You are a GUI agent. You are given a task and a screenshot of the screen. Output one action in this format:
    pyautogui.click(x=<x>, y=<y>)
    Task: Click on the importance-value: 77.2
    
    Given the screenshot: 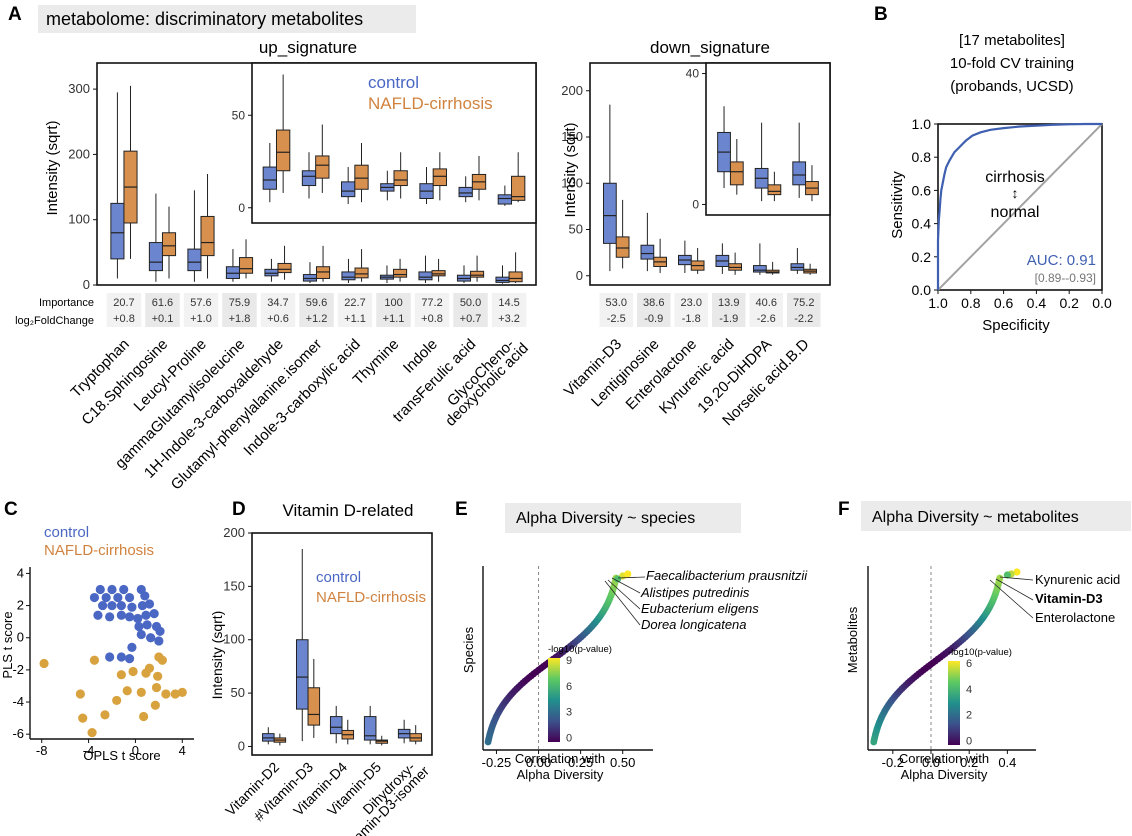 What is the action you would take?
    pyautogui.click(x=431, y=303)
    